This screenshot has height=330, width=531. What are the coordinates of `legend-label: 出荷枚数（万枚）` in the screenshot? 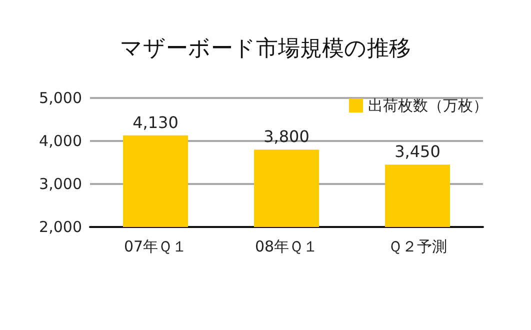 It's located at (428, 105).